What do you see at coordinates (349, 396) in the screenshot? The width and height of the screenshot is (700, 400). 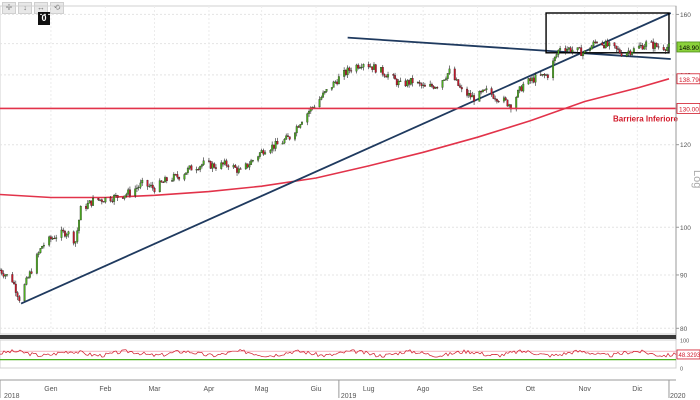 I see `x-year-label: 2019` at bounding box center [349, 396].